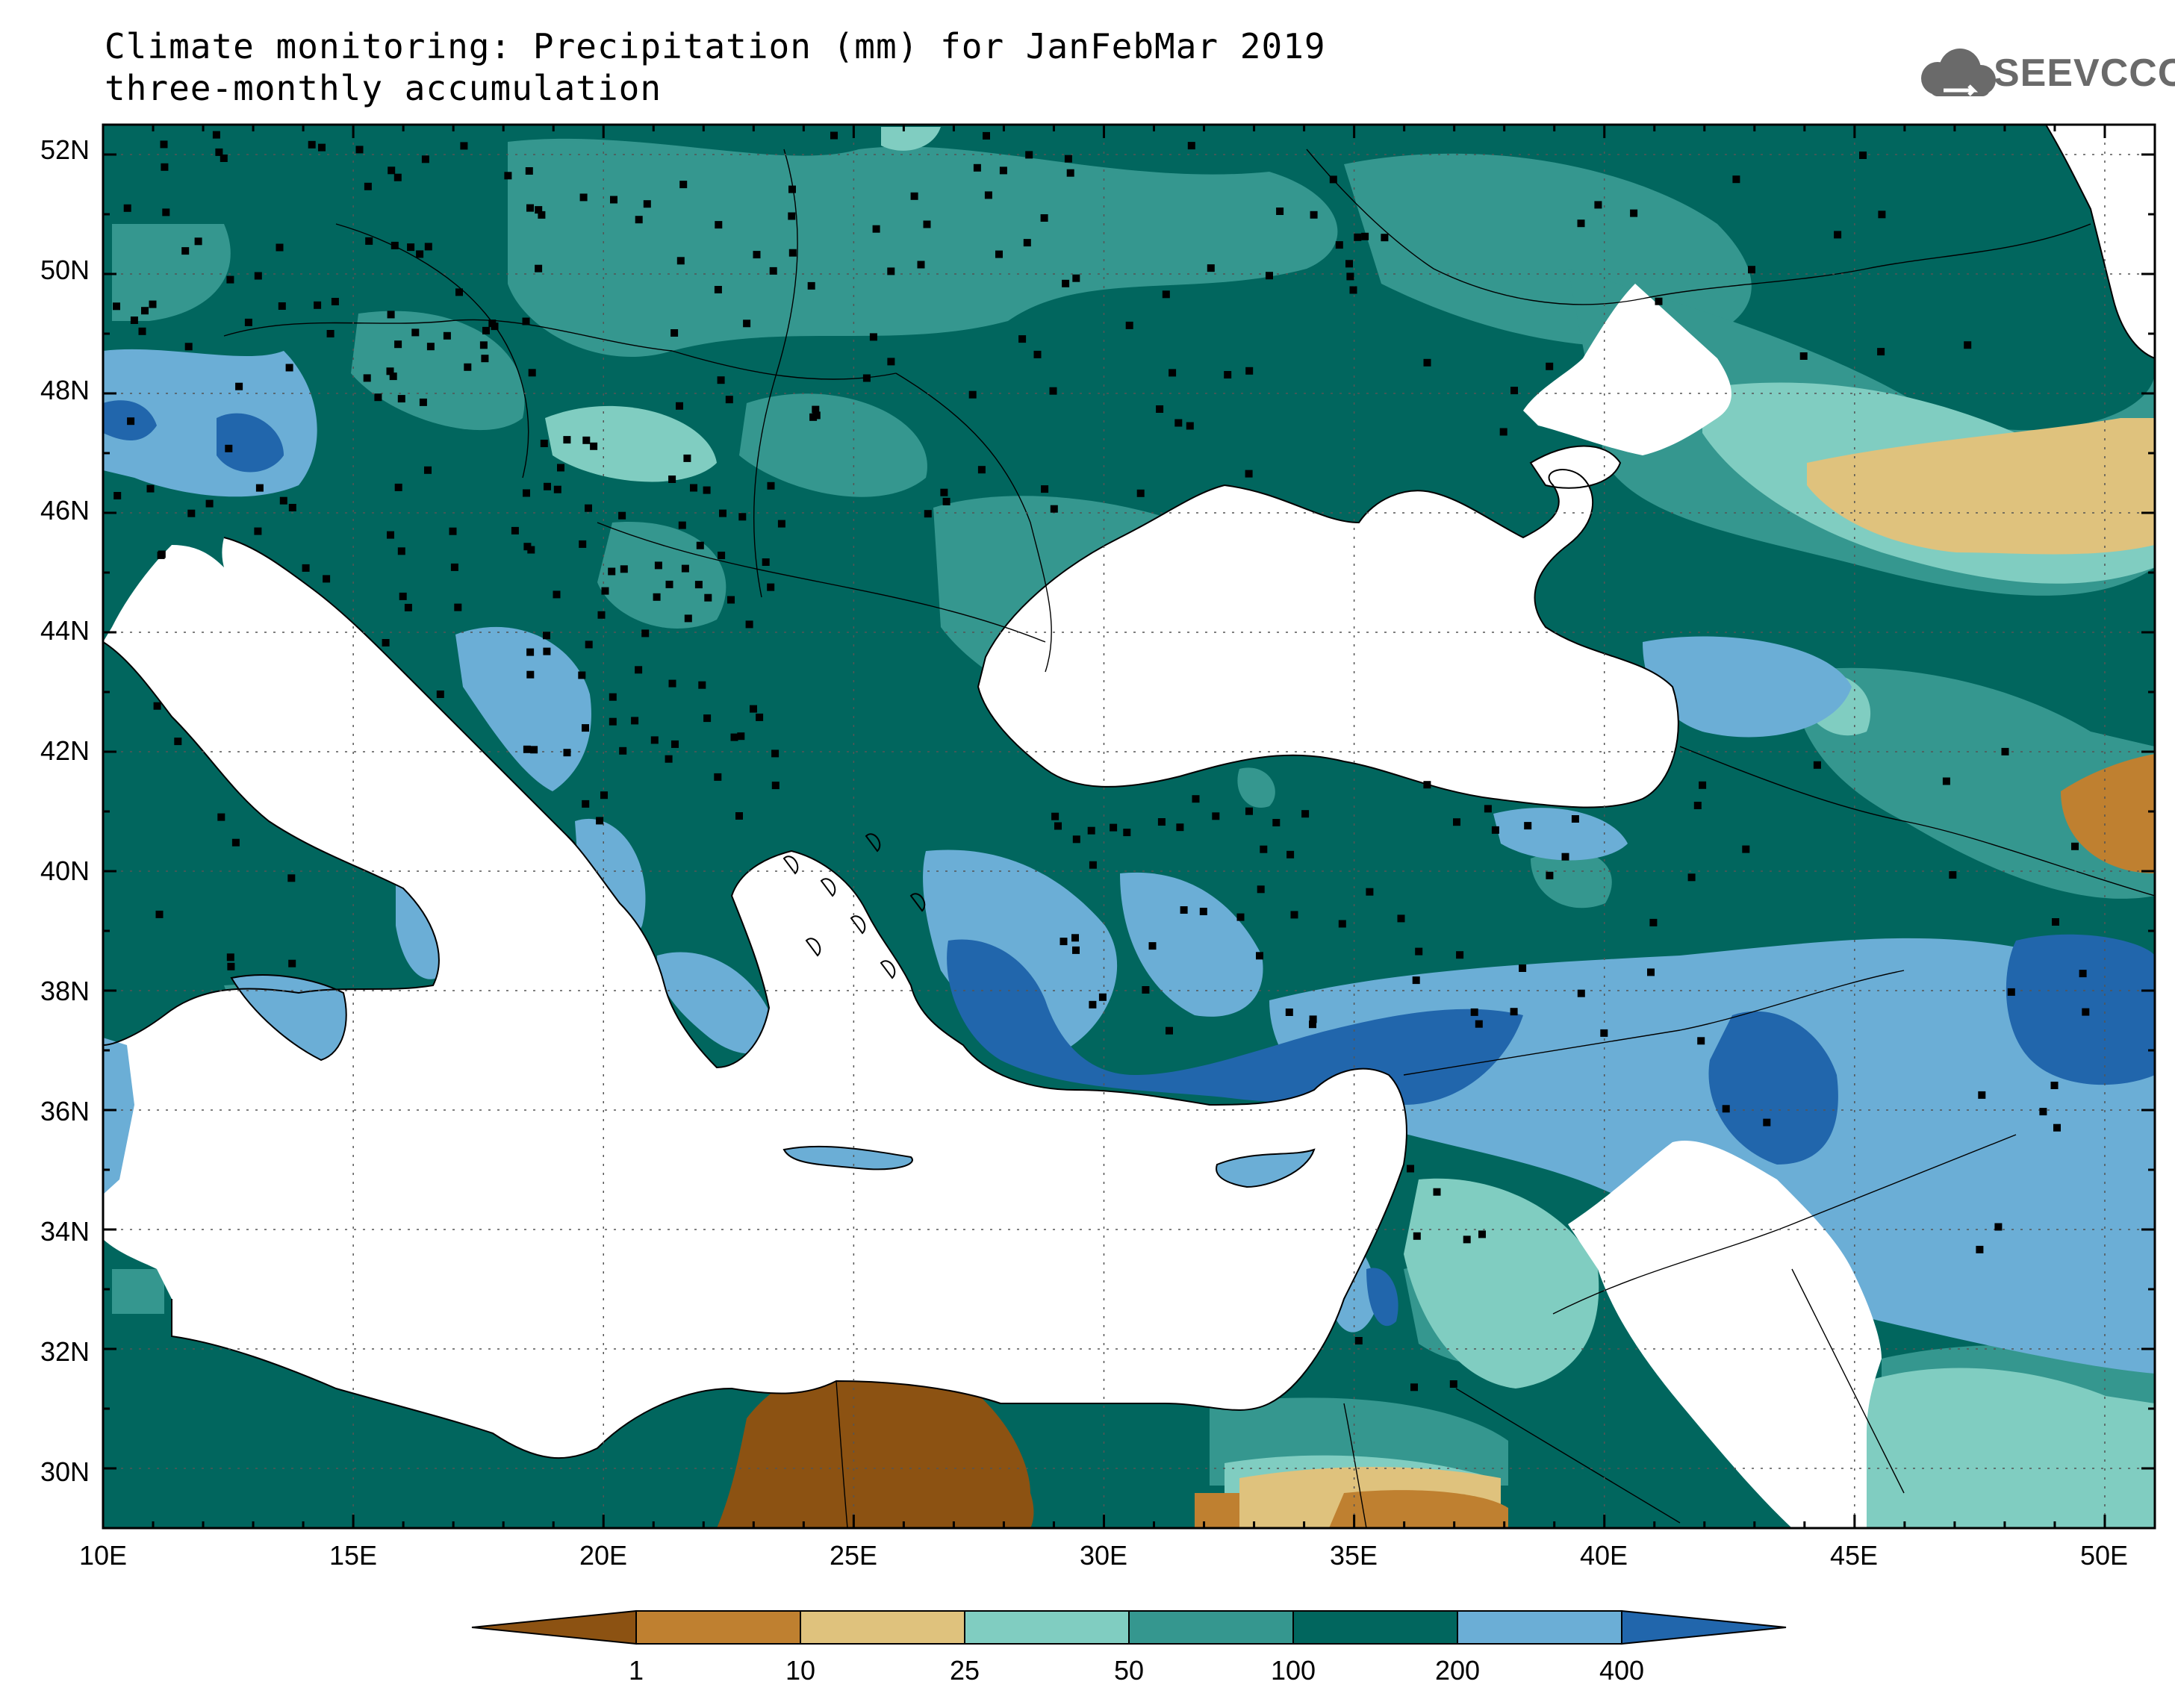 The width and height of the screenshot is (2175, 1708). Describe the element at coordinates (1621, 1670) in the screenshot. I see `colorbar-label: 400` at that location.